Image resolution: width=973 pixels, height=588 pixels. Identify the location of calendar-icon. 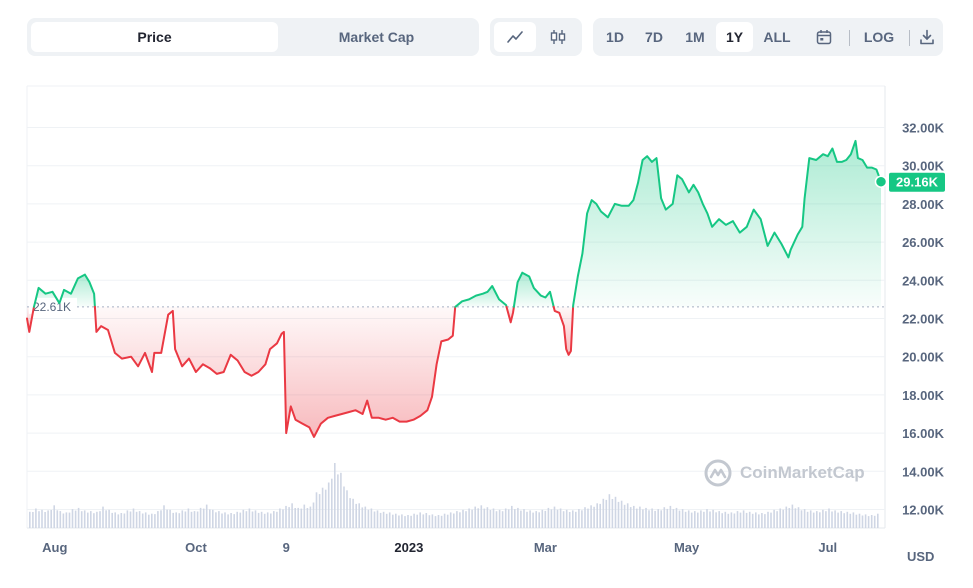
(824, 37).